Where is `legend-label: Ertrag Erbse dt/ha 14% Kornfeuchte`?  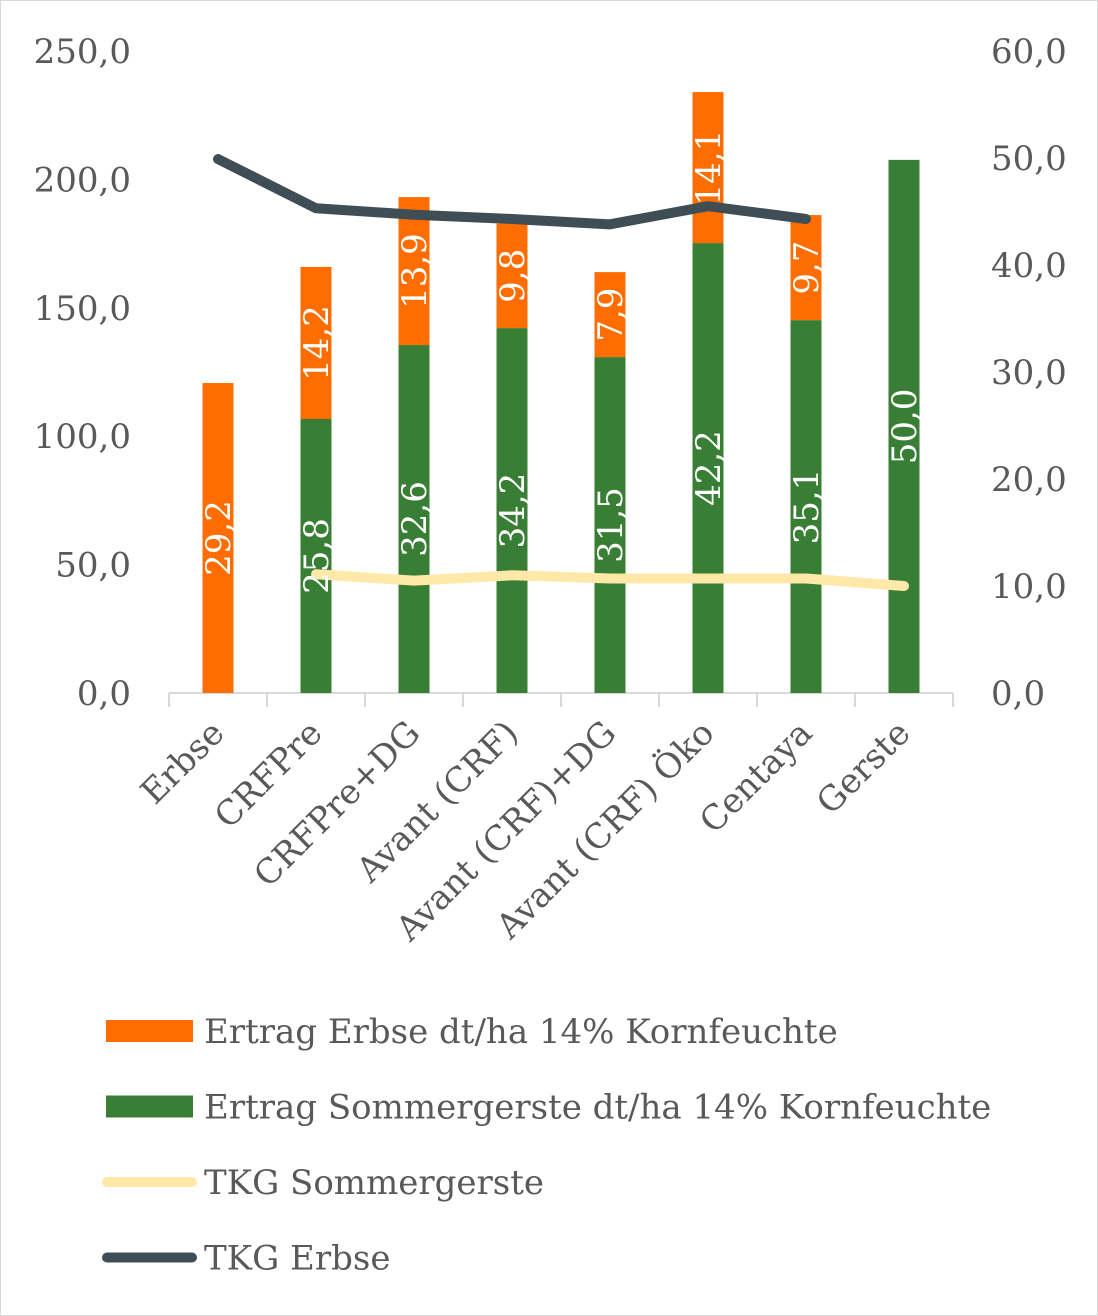 legend-label: Ertrag Erbse dt/ha 14% Kornfeuchte is located at coordinates (521, 1032).